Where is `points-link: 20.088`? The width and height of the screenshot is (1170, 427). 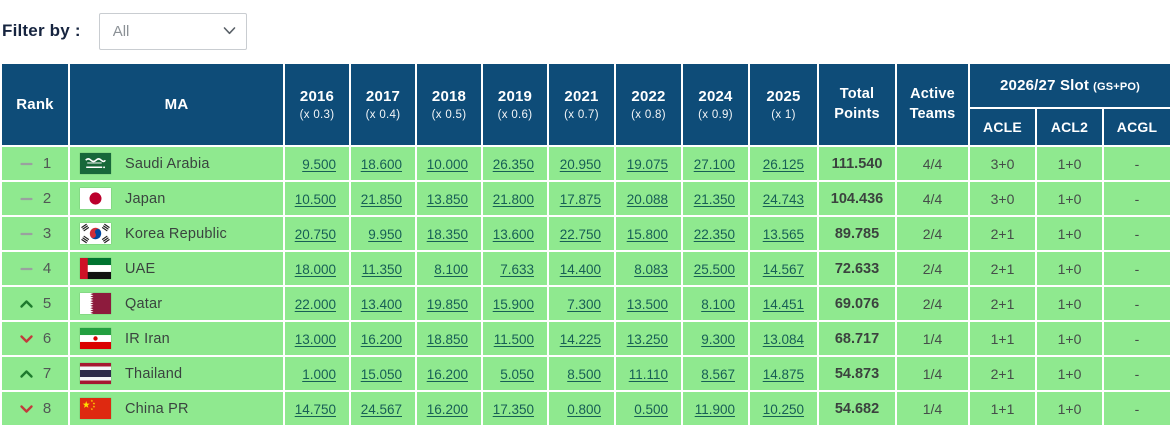
points-link: 20.088 is located at coordinates (647, 199).